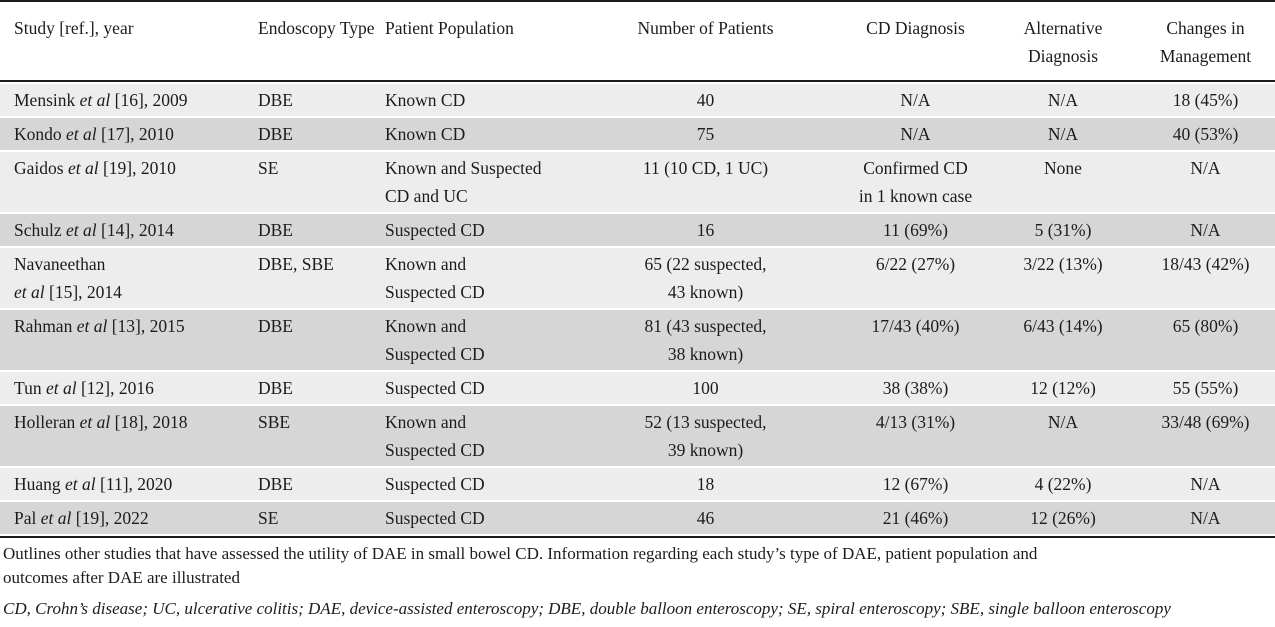 Image resolution: width=1275 pixels, height=627 pixels. What do you see at coordinates (917, 278) in the screenshot?
I see `cell-cd-diagnosis: 6/22 (27%)` at bounding box center [917, 278].